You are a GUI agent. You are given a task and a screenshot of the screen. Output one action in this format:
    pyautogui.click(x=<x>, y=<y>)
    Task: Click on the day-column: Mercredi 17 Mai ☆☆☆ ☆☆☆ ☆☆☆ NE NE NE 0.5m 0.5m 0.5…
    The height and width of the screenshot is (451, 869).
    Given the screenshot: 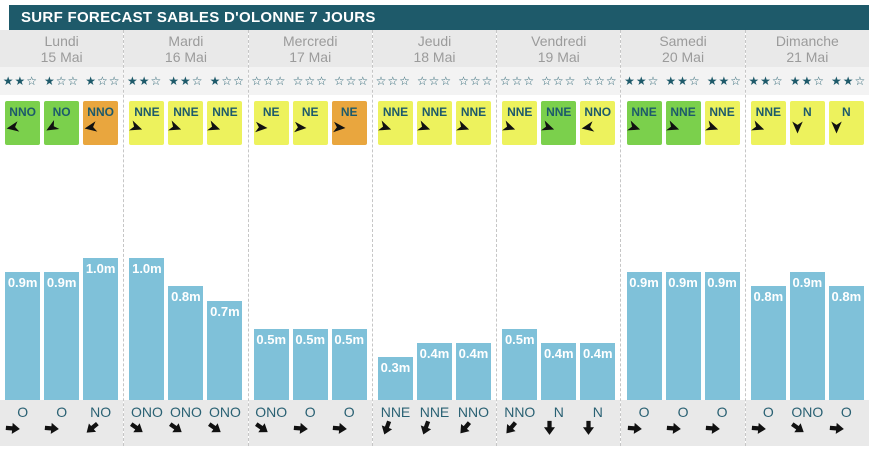 What is the action you would take?
    pyautogui.click(x=310, y=238)
    